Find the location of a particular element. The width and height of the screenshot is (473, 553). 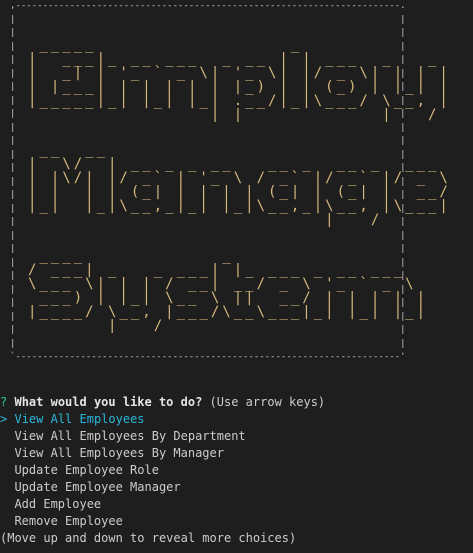

choice-update-employee-manager: Update Employee Manager is located at coordinates (236, 487).